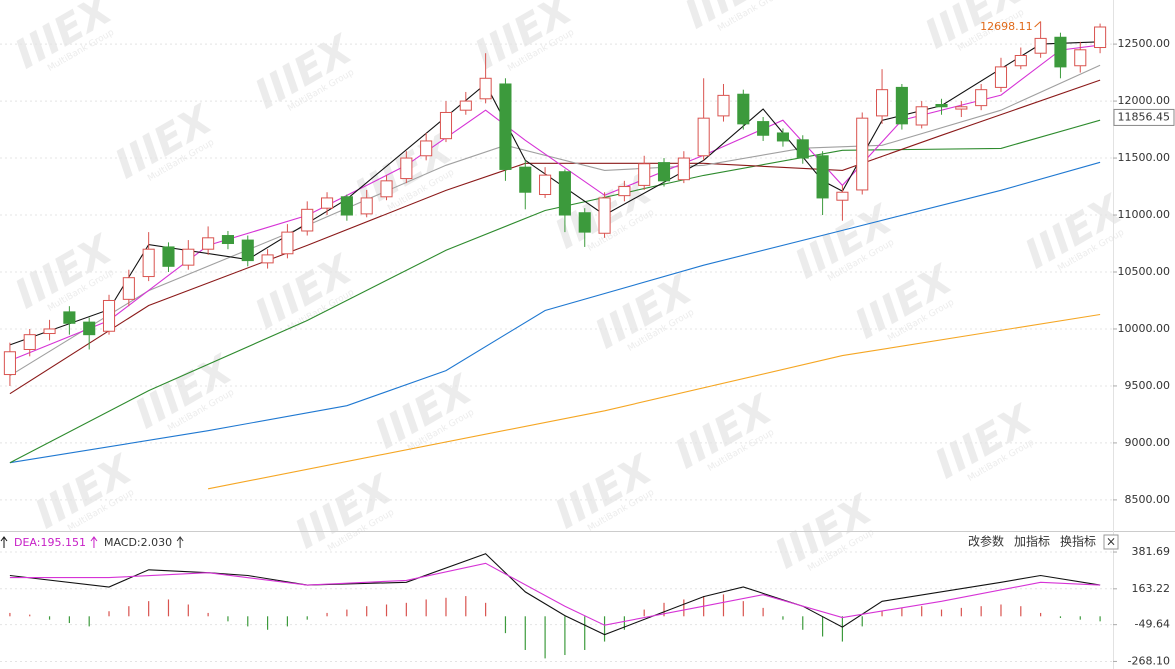 Image resolution: width=1175 pixels, height=669 pixels. I want to click on last-price-label: 11856.45, so click(1144, 116).